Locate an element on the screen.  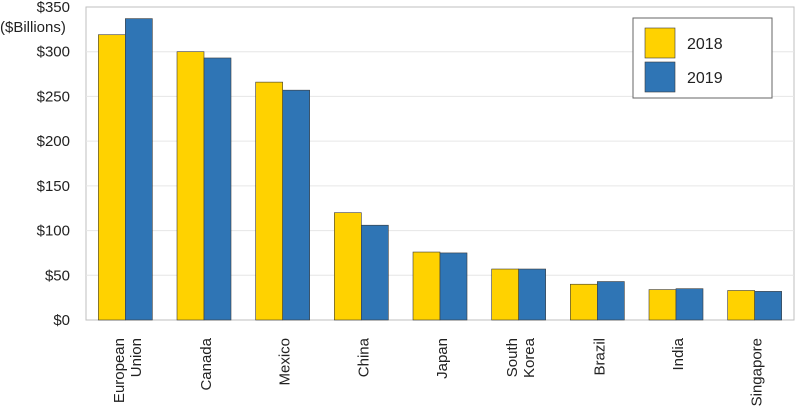
x-category-label-line: Union is located at coordinates (136, 357).